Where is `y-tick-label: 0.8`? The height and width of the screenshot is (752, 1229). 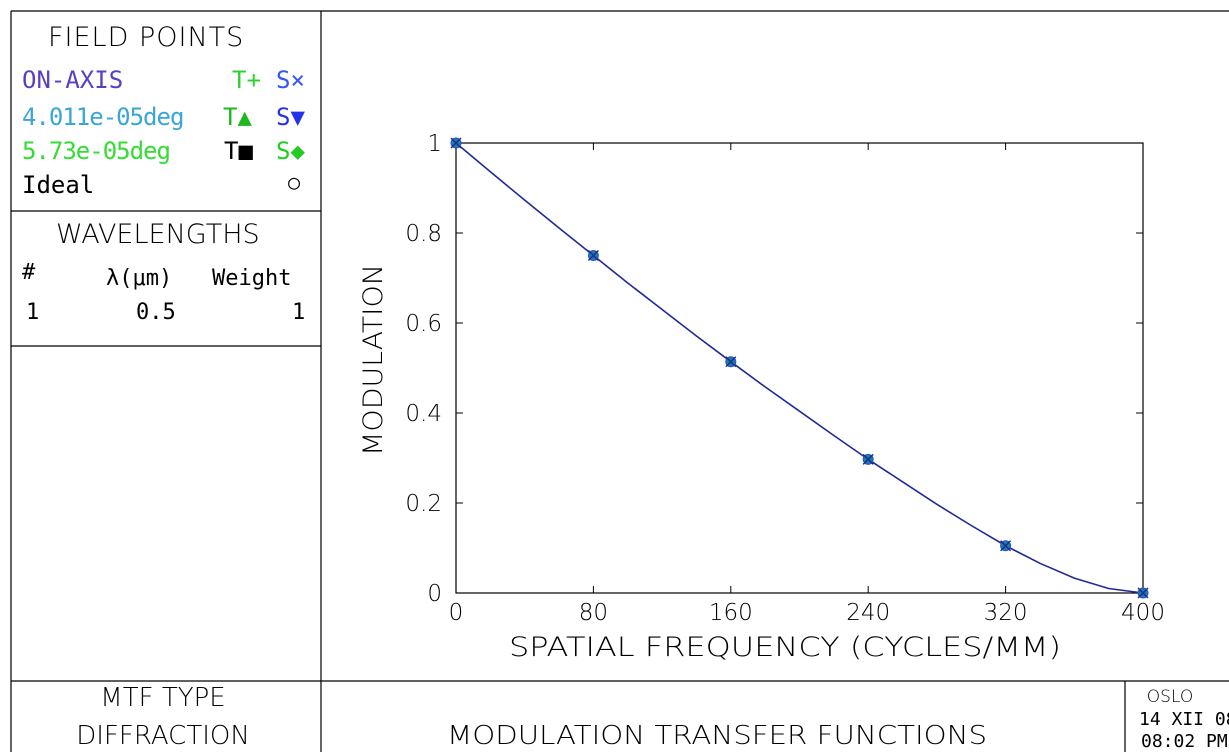
y-tick-label: 0.8 is located at coordinates (423, 234).